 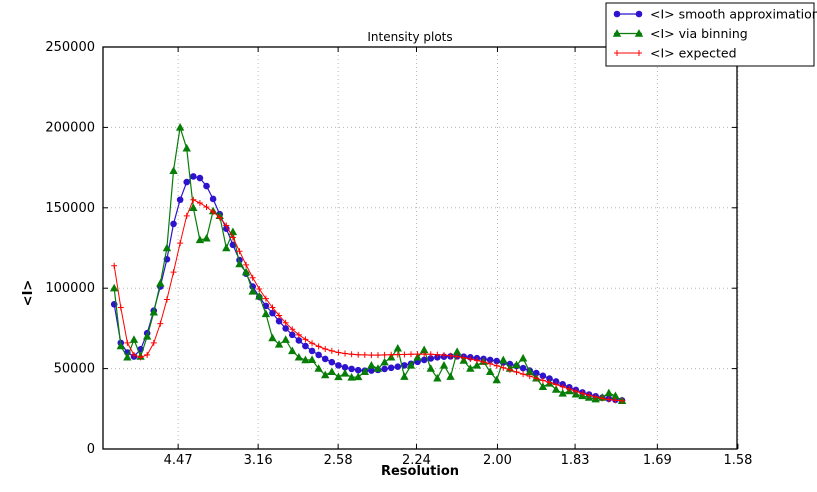 What do you see at coordinates (74, 369) in the screenshot?
I see `y-tick-label: 50000` at bounding box center [74, 369].